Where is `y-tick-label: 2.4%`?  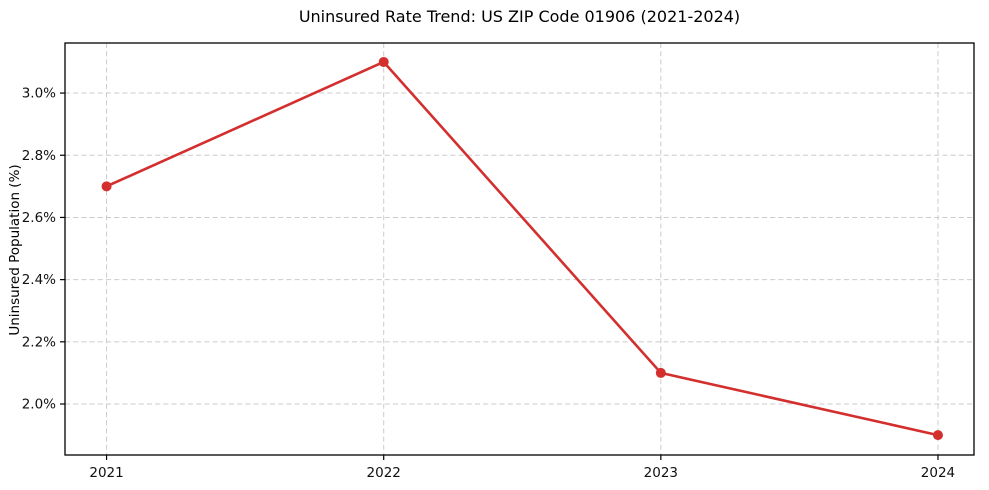
y-tick-label: 2.4% is located at coordinates (39, 280).